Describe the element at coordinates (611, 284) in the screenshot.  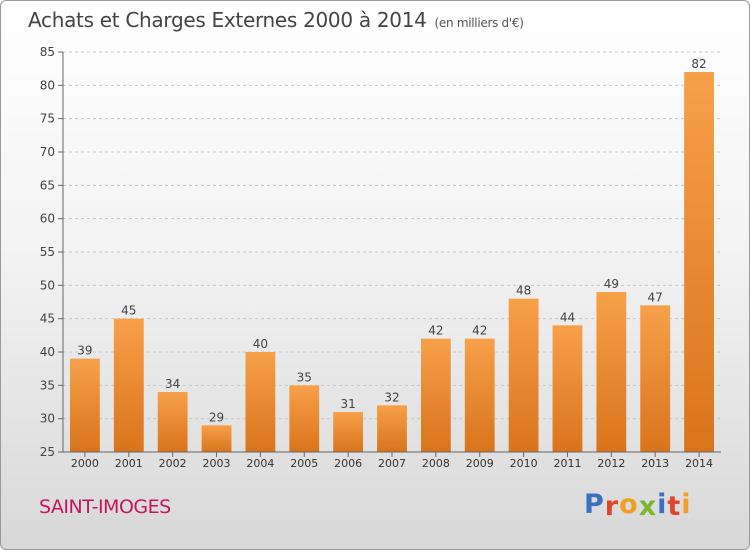
I see `value-label-2012: 49` at that location.